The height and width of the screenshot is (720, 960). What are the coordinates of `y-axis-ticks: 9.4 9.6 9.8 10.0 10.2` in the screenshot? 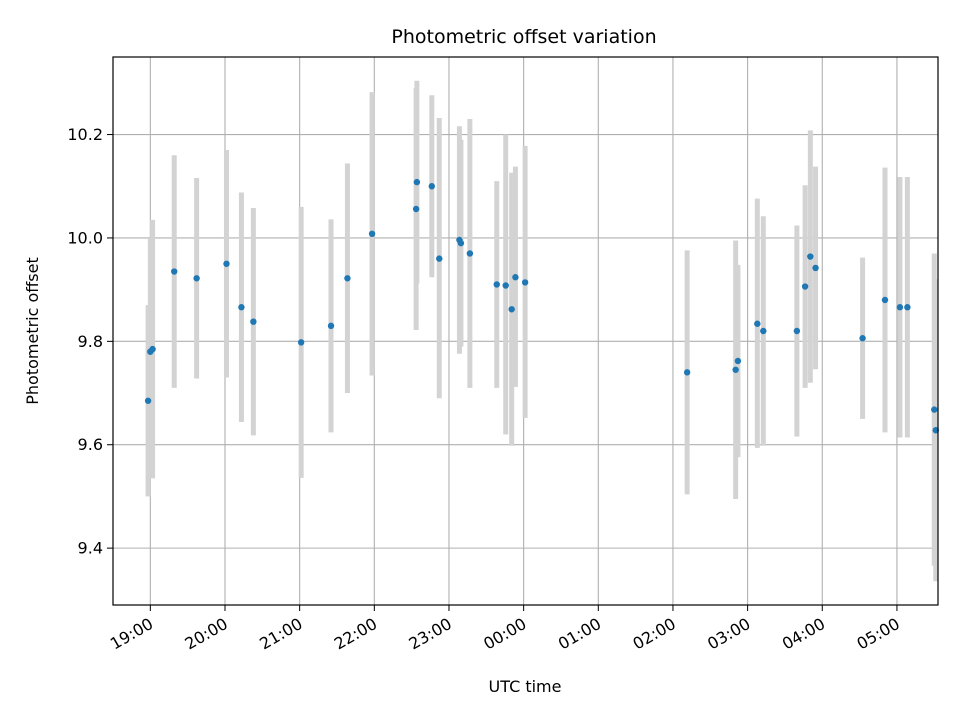 It's located at (90, 341).